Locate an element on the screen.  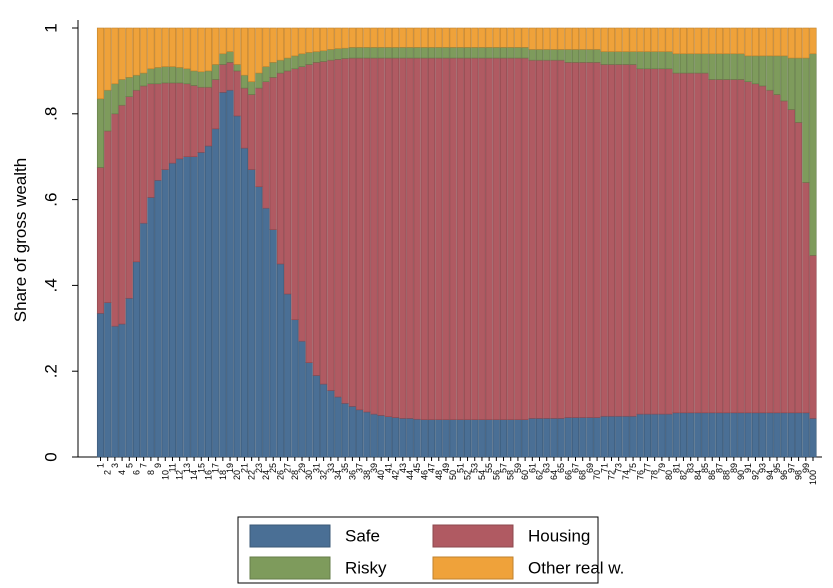
x-tick-label: 64 is located at coordinates (554, 475).